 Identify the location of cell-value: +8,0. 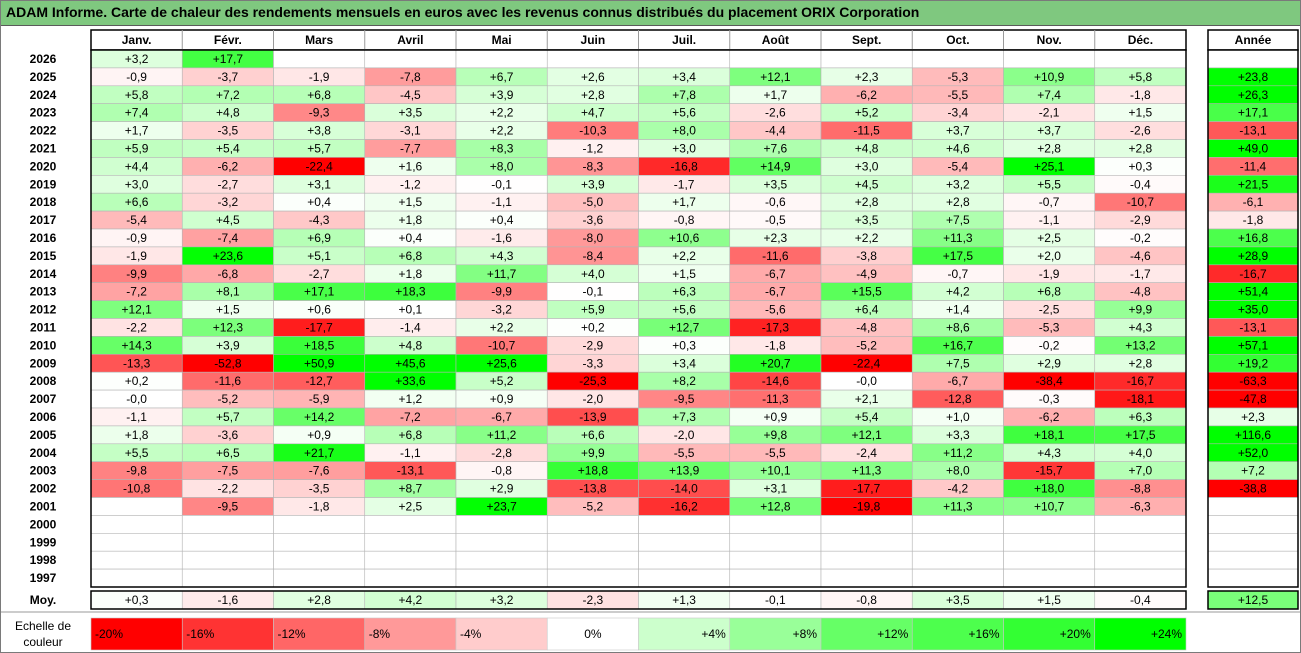
(958, 471).